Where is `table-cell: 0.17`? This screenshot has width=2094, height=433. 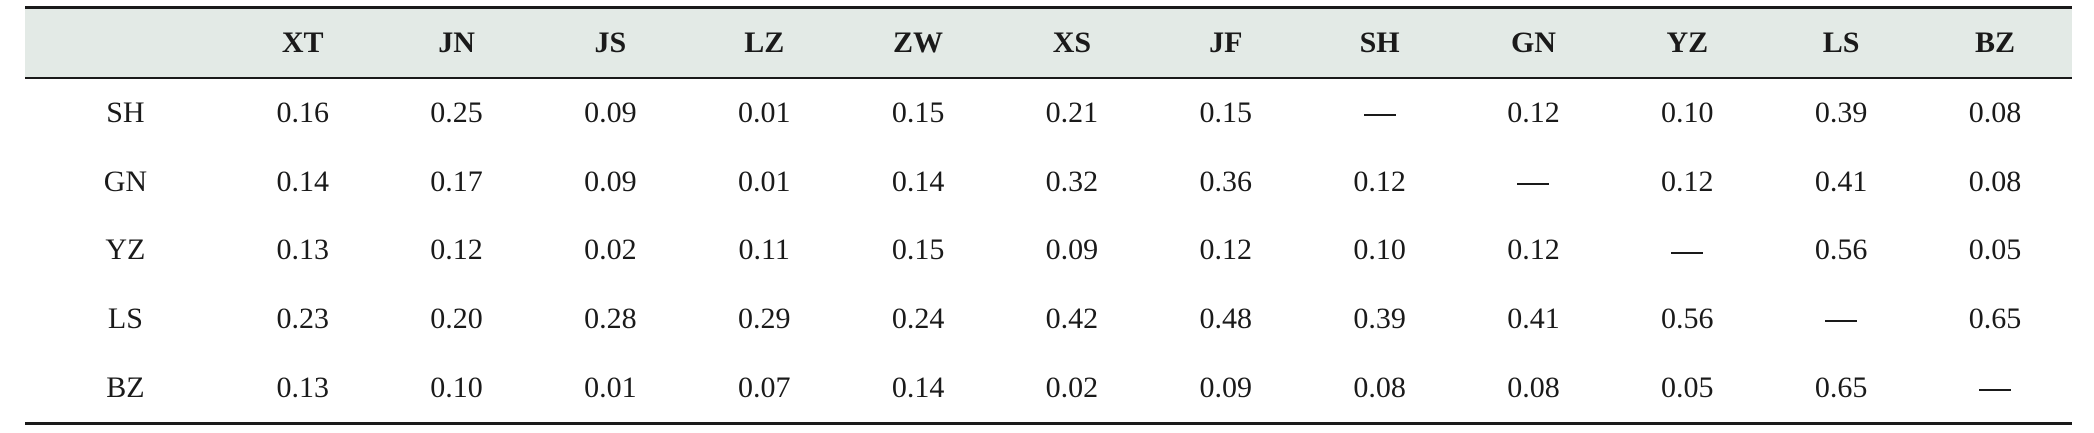
table-cell: 0.17 is located at coordinates (456, 181).